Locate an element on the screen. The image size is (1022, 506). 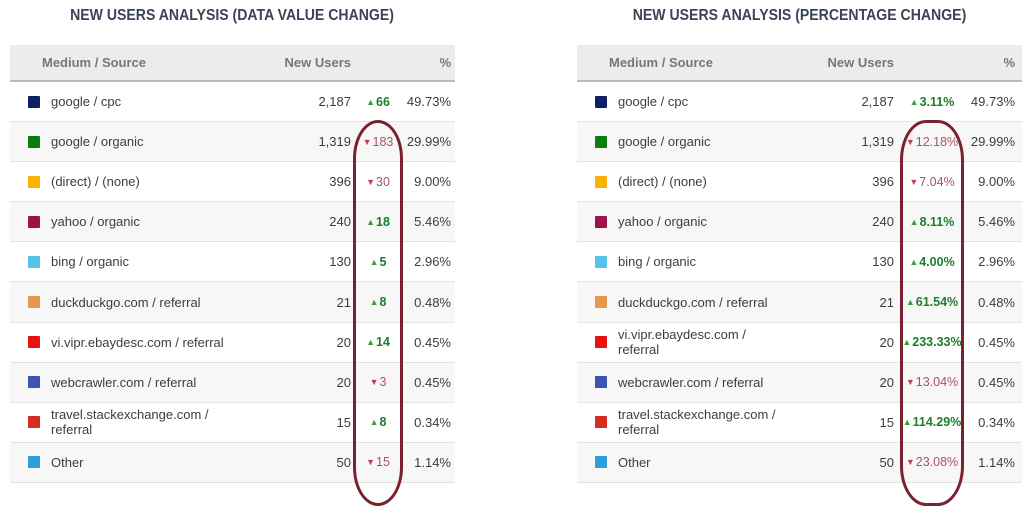
change-value: ▼23.08% is located at coordinates (932, 462).